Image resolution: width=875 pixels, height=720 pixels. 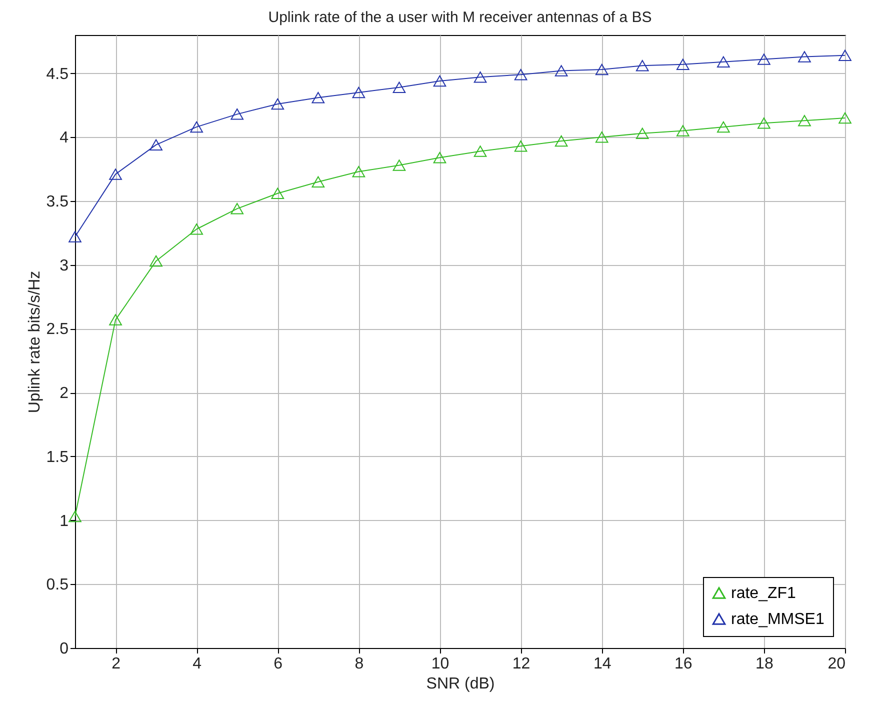 I want to click on x-tick-label: 18, so click(x=765, y=664).